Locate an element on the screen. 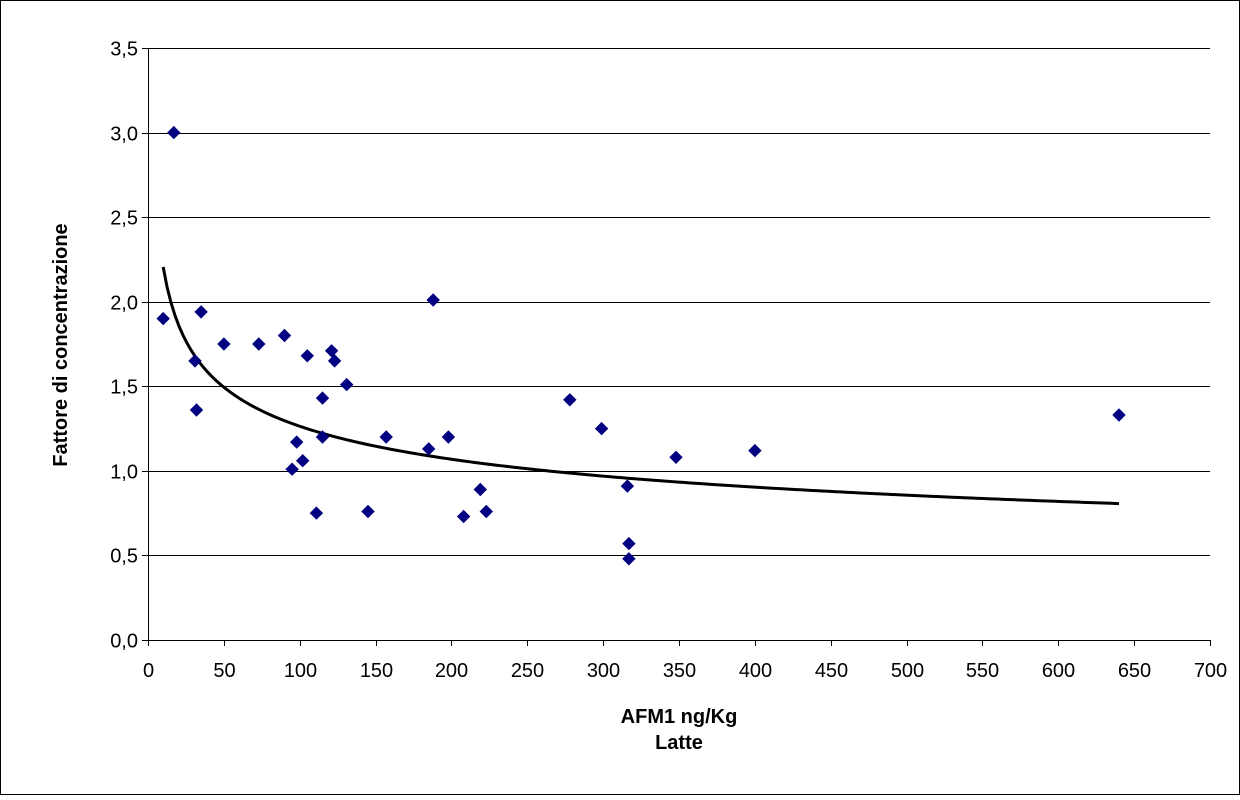 The width and height of the screenshot is (1240, 800). x-tick-label-11: 550 is located at coordinates (982, 671).